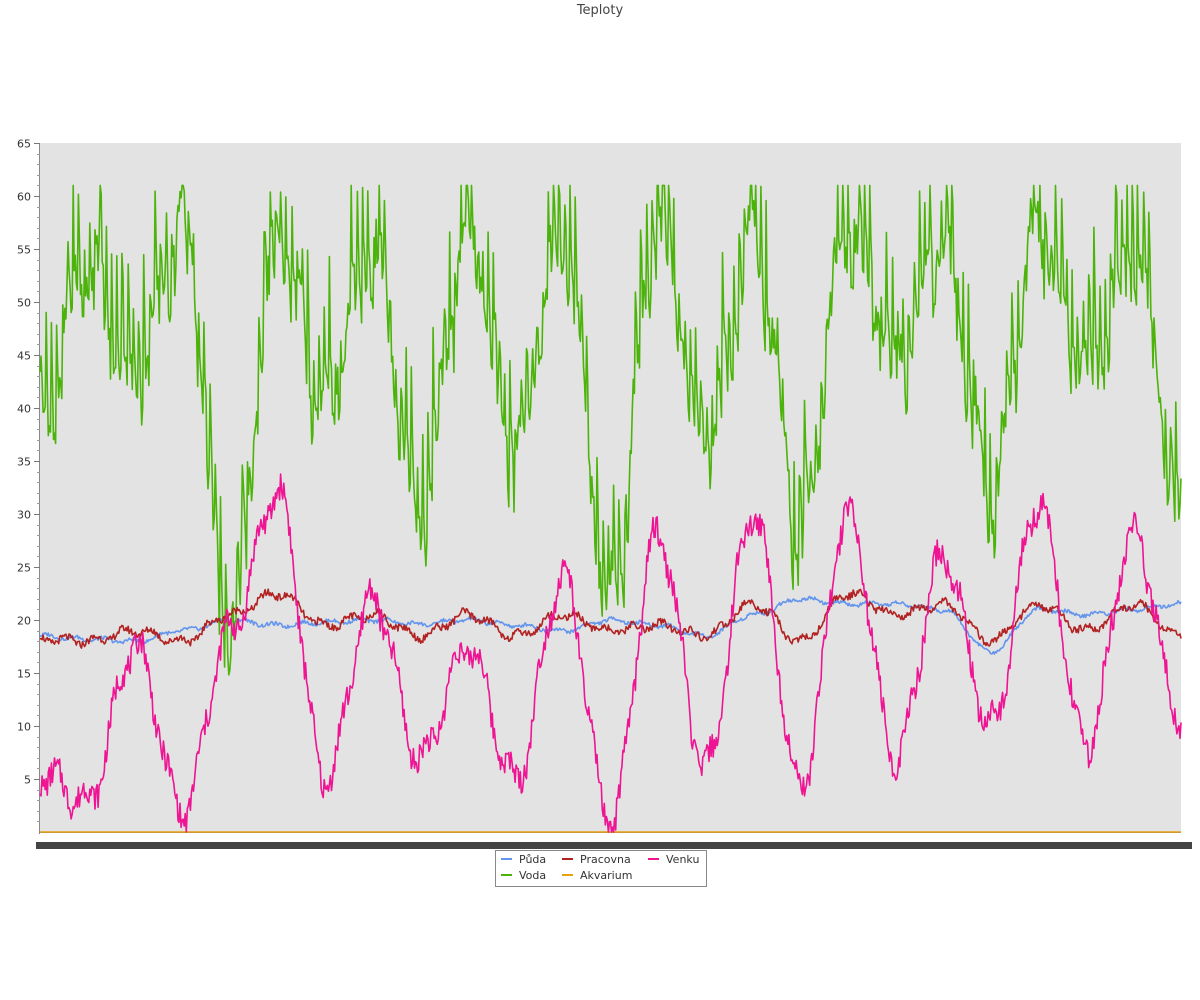 The width and height of the screenshot is (1200, 1000). Describe the element at coordinates (600, 10) in the screenshot. I see `chart-title: Teploty` at that location.